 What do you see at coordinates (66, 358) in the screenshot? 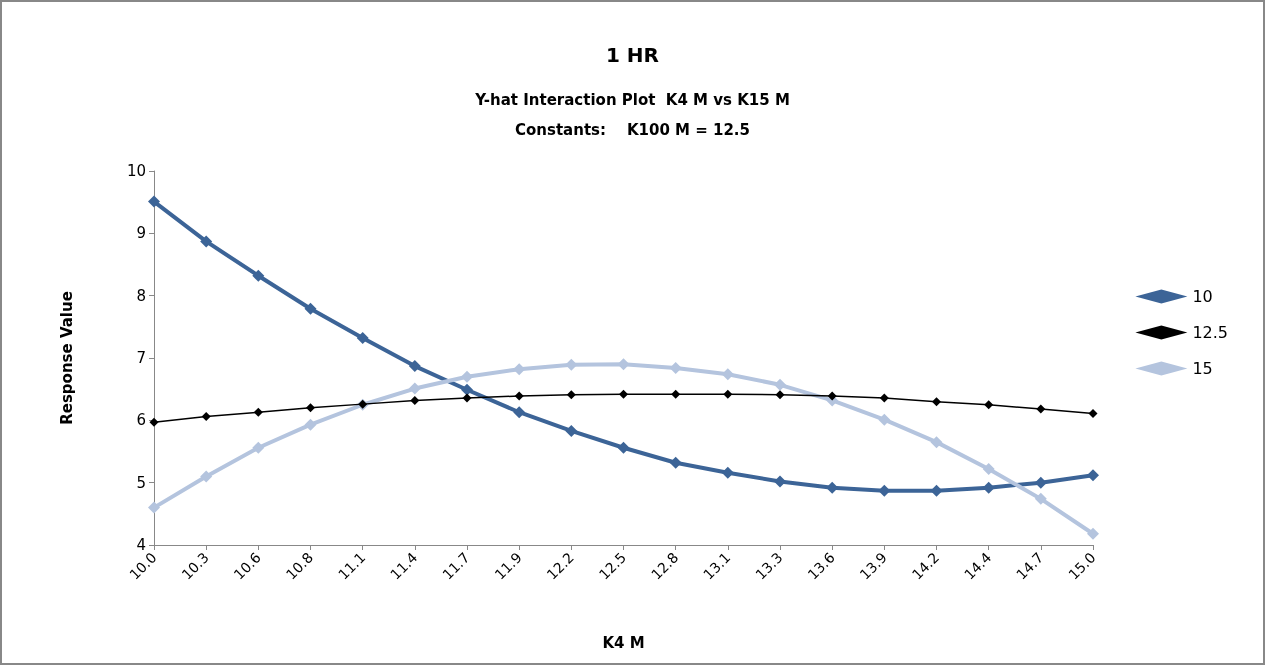
I see `y-axis-title: Response Value` at bounding box center [66, 358].